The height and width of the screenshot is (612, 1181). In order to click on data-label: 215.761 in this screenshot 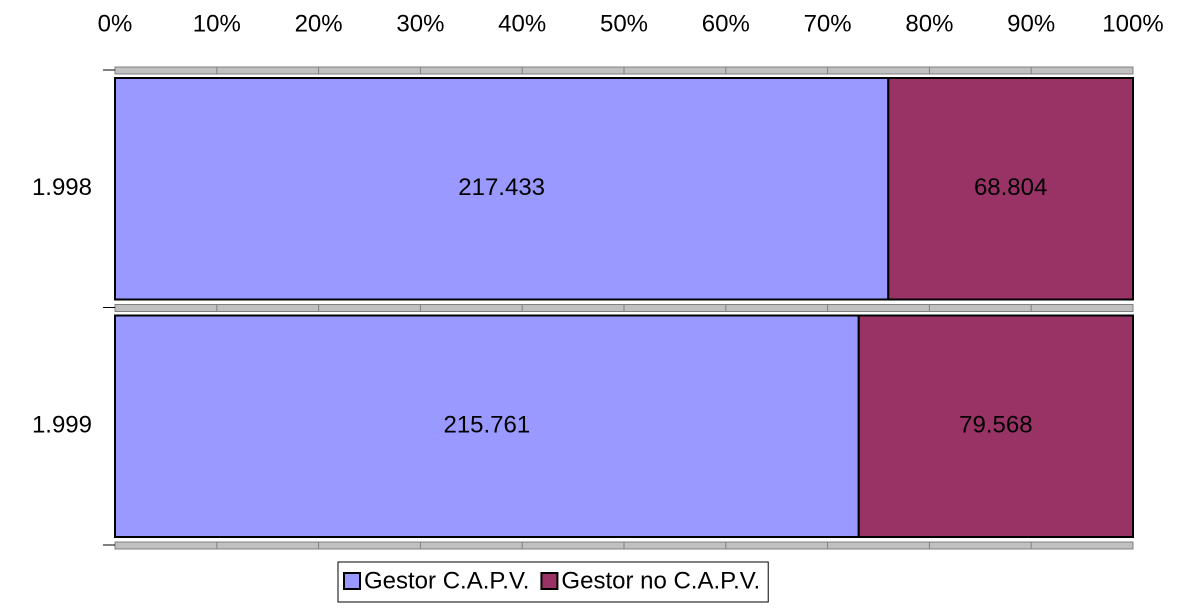, I will do `click(486, 425)`.